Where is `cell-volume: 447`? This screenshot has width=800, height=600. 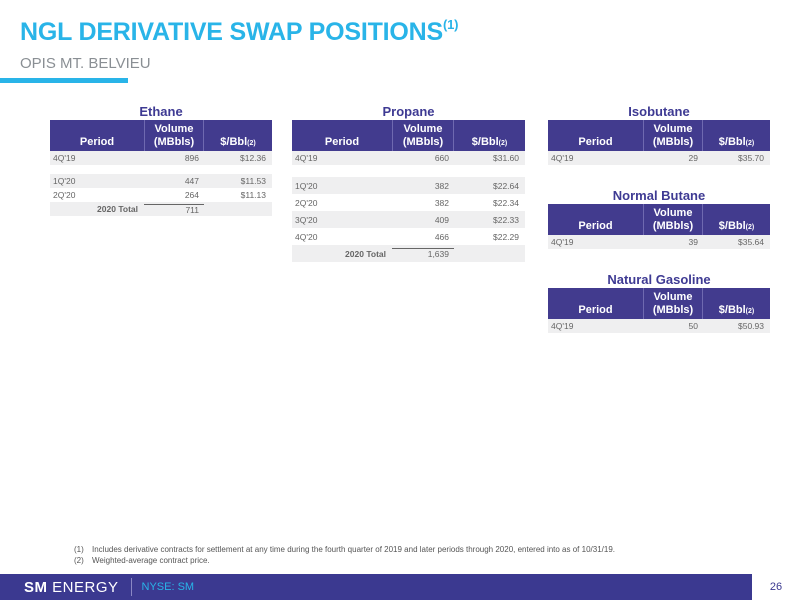 cell-volume: 447 is located at coordinates (191, 181).